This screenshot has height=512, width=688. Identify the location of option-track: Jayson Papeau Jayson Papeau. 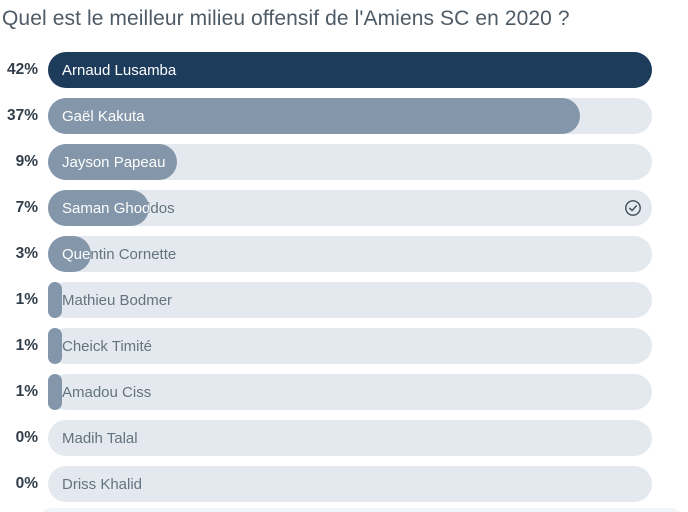
(350, 162).